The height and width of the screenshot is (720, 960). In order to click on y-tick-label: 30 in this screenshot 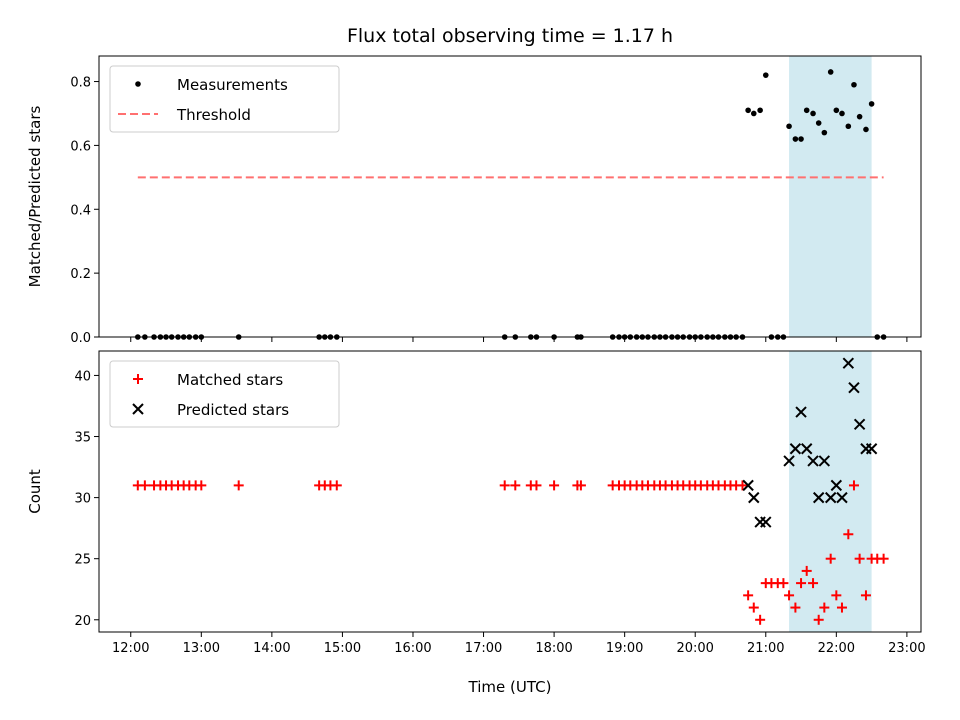, I will do `click(82, 499)`.